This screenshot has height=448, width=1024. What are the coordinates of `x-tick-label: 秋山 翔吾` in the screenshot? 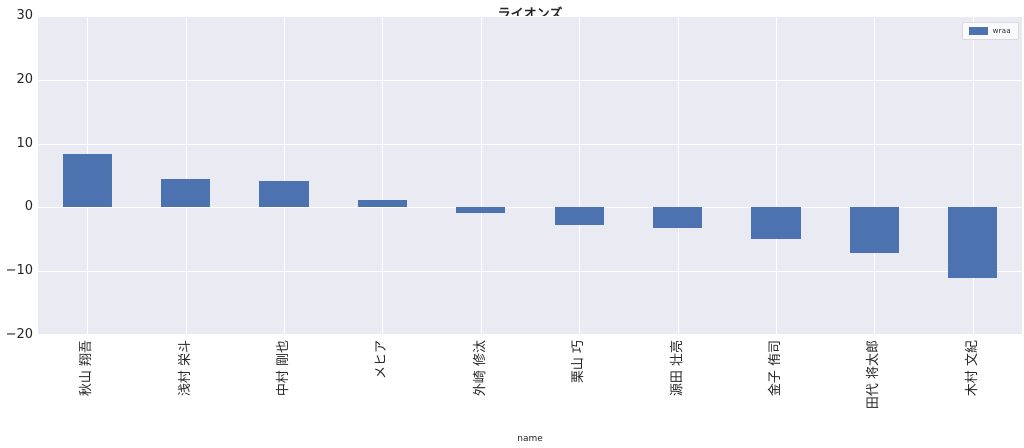 It's located at (87, 368).